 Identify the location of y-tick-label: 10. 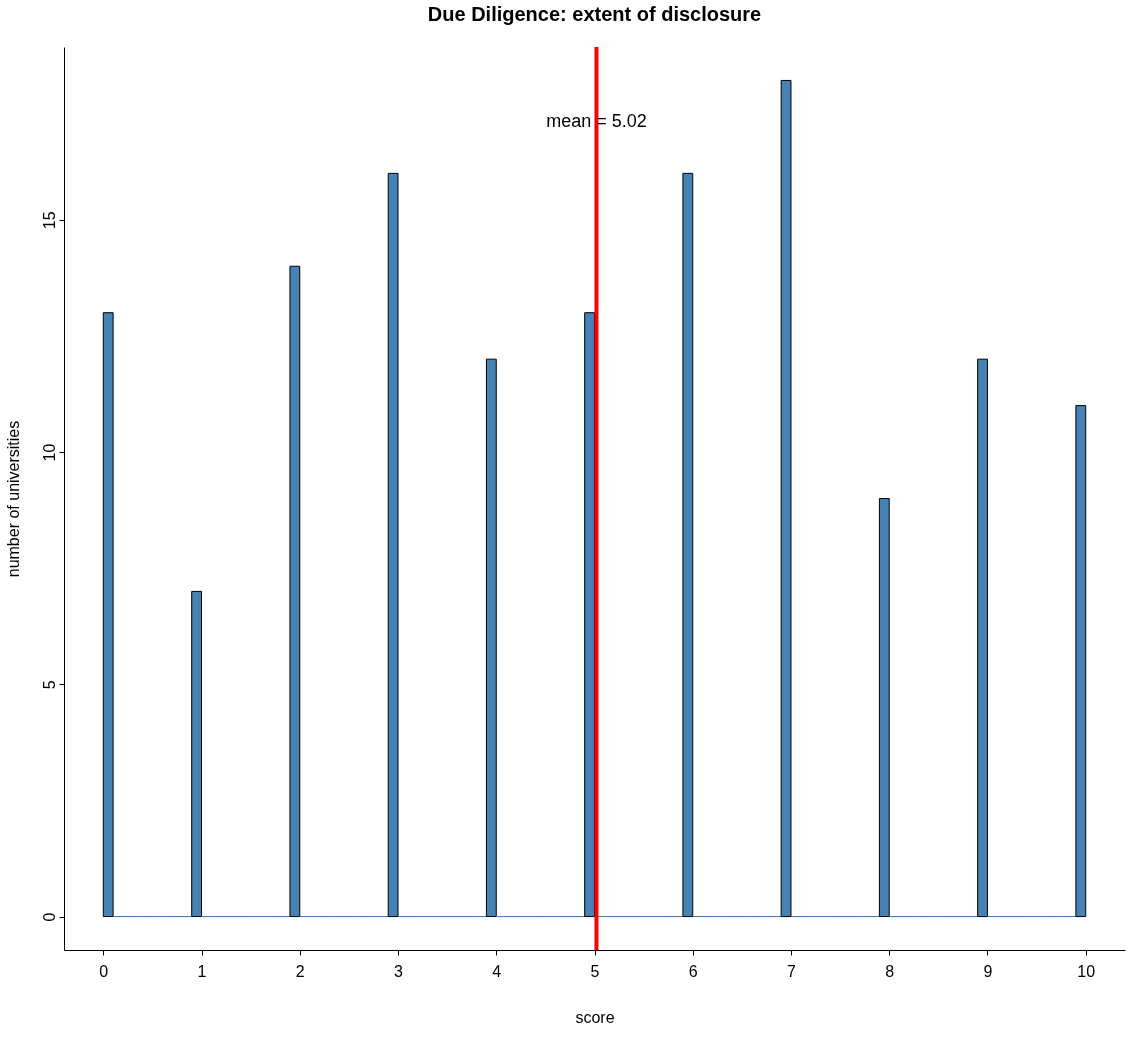
(49, 452).